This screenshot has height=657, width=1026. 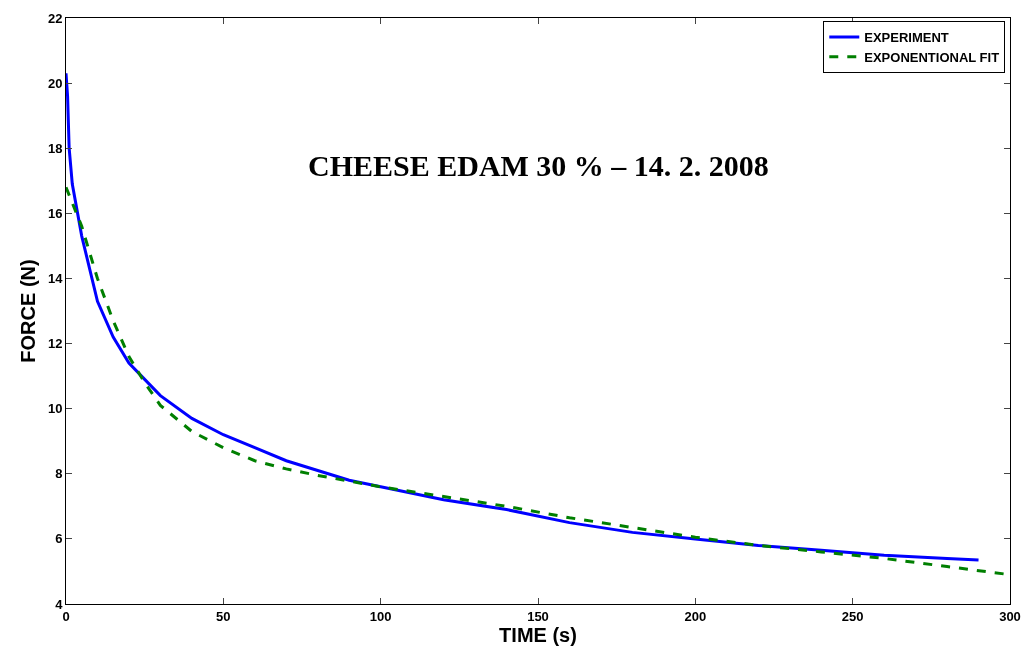 What do you see at coordinates (1010, 616) in the screenshot?
I see `x-tick-label: 300` at bounding box center [1010, 616].